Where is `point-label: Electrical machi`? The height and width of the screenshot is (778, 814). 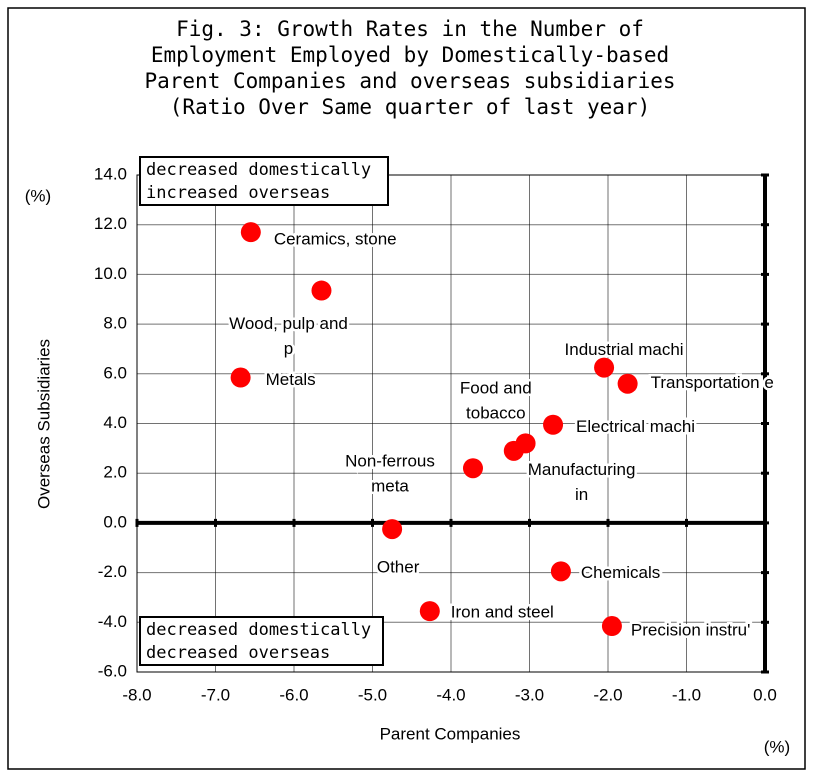
point-label: Electrical machi is located at coordinates (635, 426).